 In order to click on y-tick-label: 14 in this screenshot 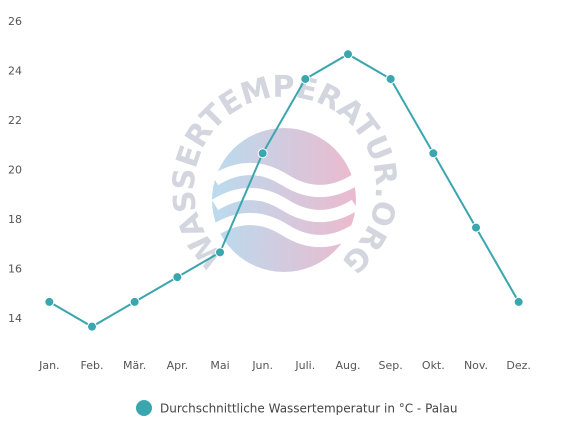, I will do `click(15, 318)`.